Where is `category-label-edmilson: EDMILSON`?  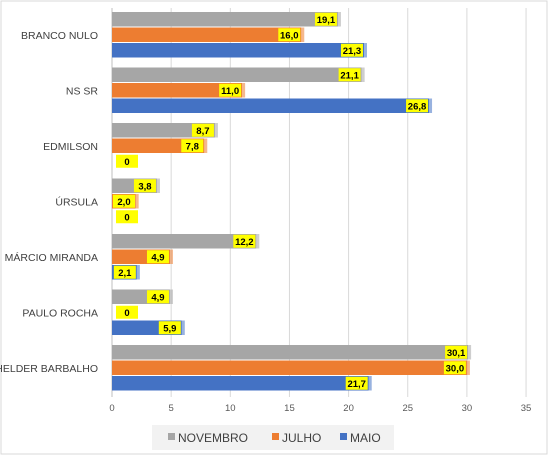 category-label-edmilson: EDMILSON is located at coordinates (70, 147).